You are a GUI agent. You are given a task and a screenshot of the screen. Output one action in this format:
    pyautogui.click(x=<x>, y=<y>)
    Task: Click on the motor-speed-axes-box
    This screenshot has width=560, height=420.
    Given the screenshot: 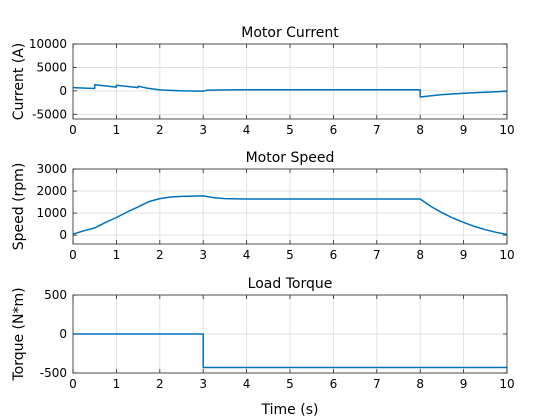 What is the action you would take?
    pyautogui.click(x=290, y=206)
    